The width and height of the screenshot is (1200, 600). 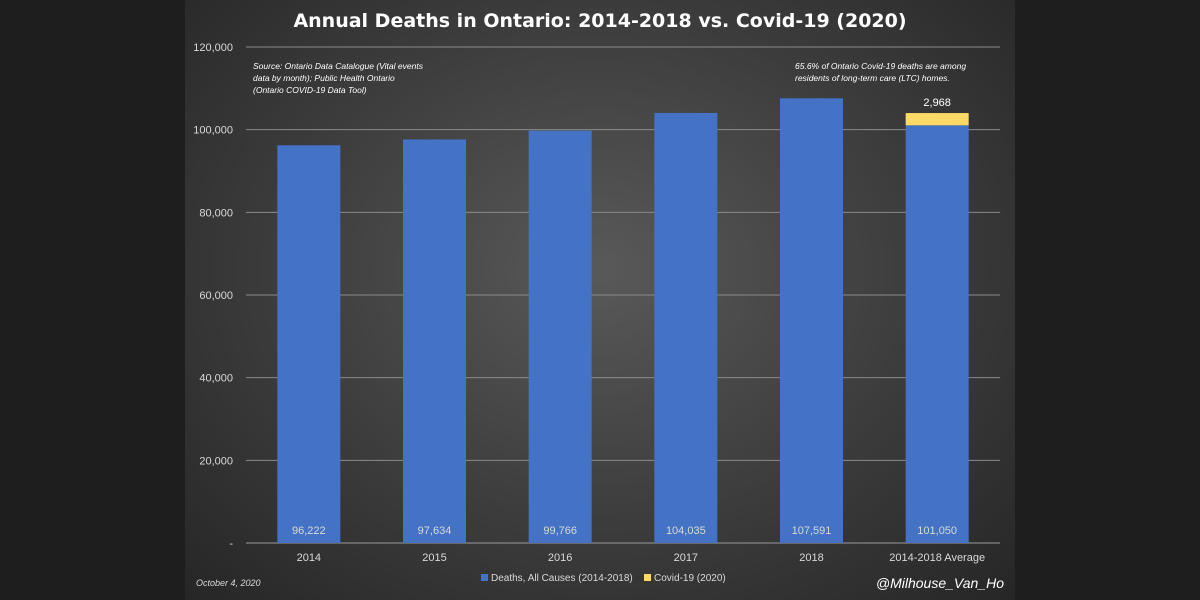 What do you see at coordinates (562, 578) in the screenshot?
I see `legend-label-deaths: Deaths, All Causes (2014-2018)` at bounding box center [562, 578].